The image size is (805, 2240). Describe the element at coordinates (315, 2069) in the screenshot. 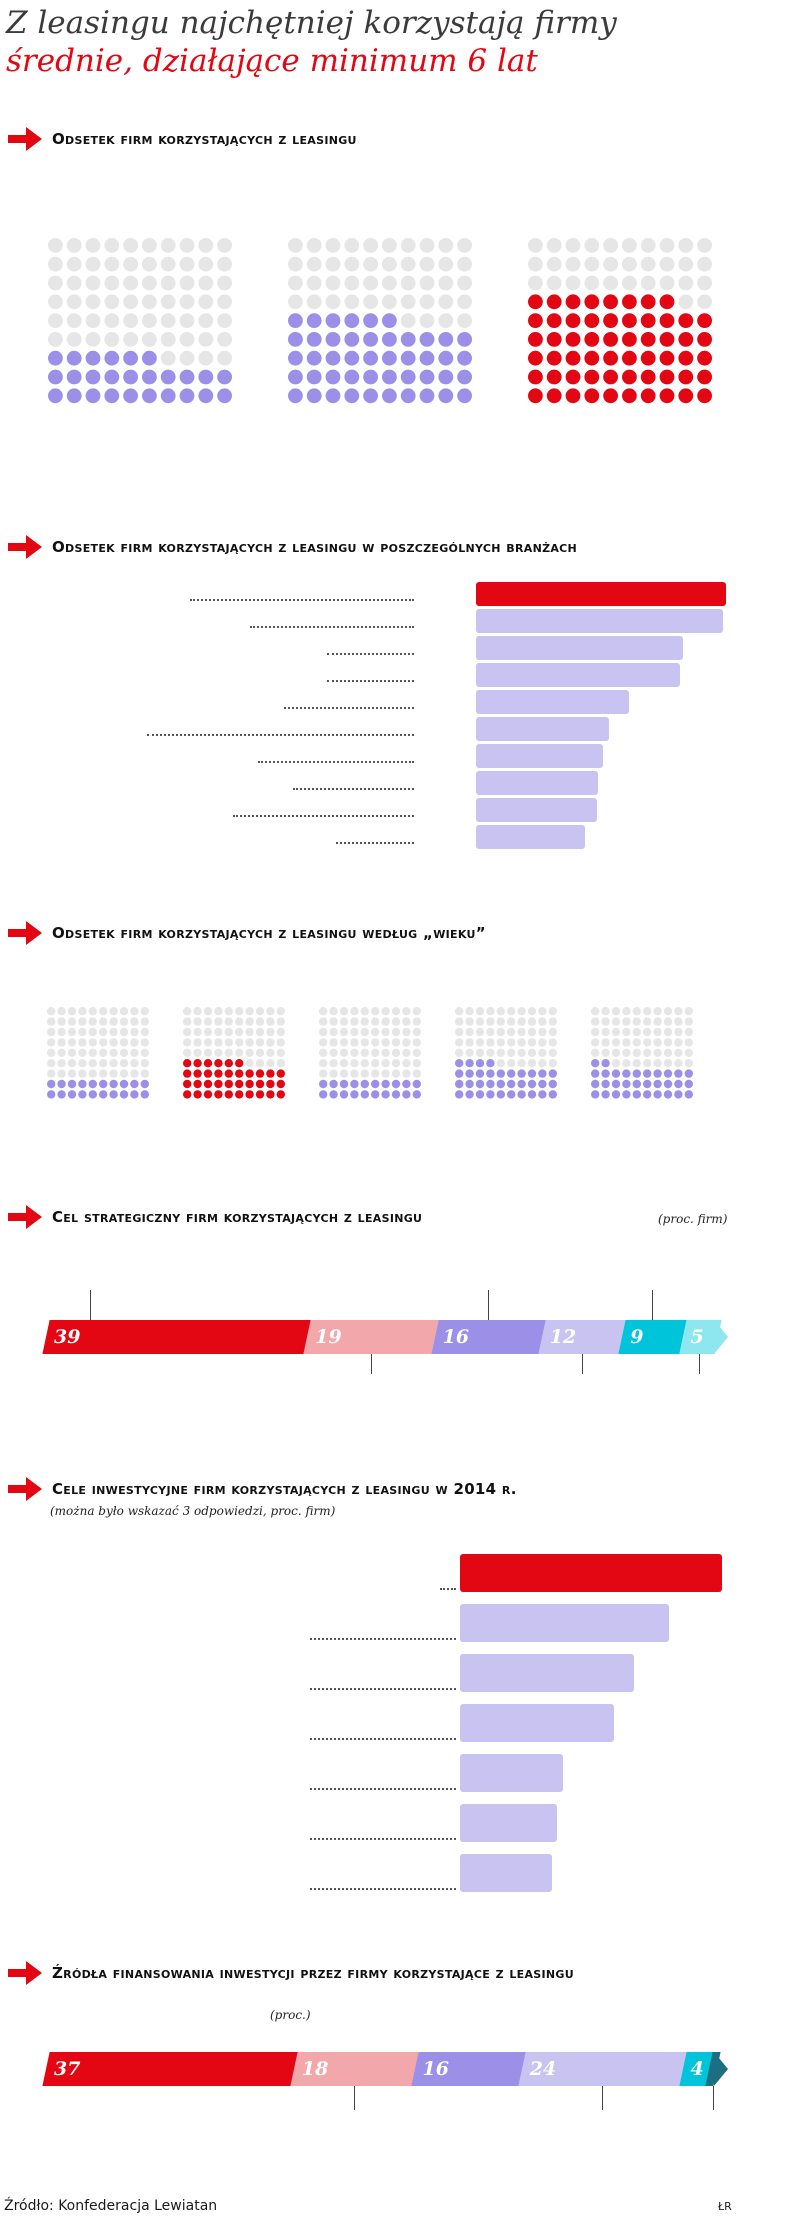

I see `segment-value-1: 18` at that location.